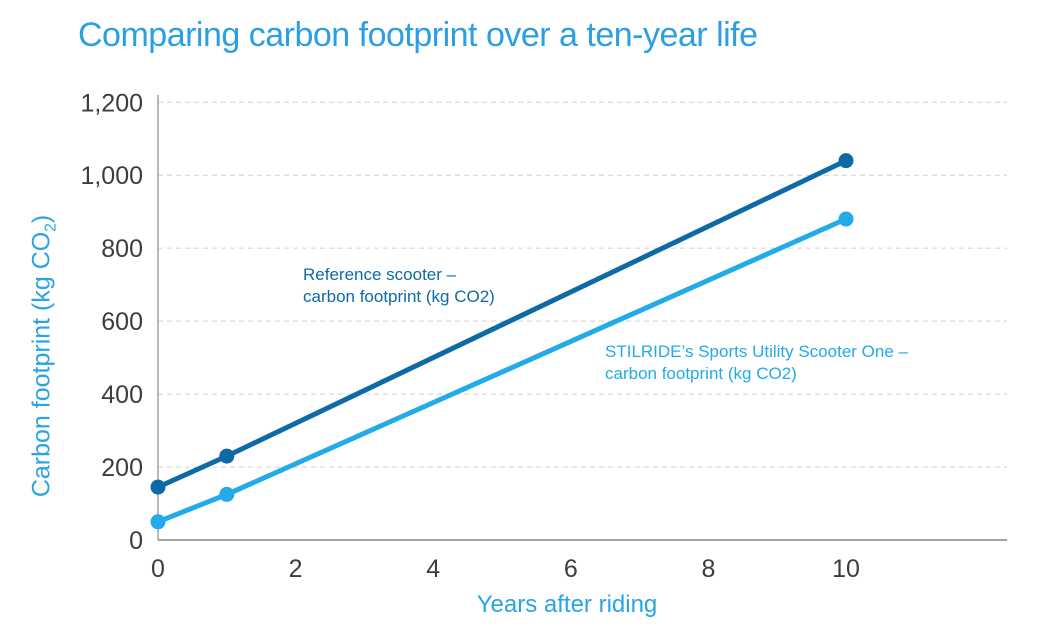  I want to click on series-label-reference-line1: Reference scooter –, so click(380, 274).